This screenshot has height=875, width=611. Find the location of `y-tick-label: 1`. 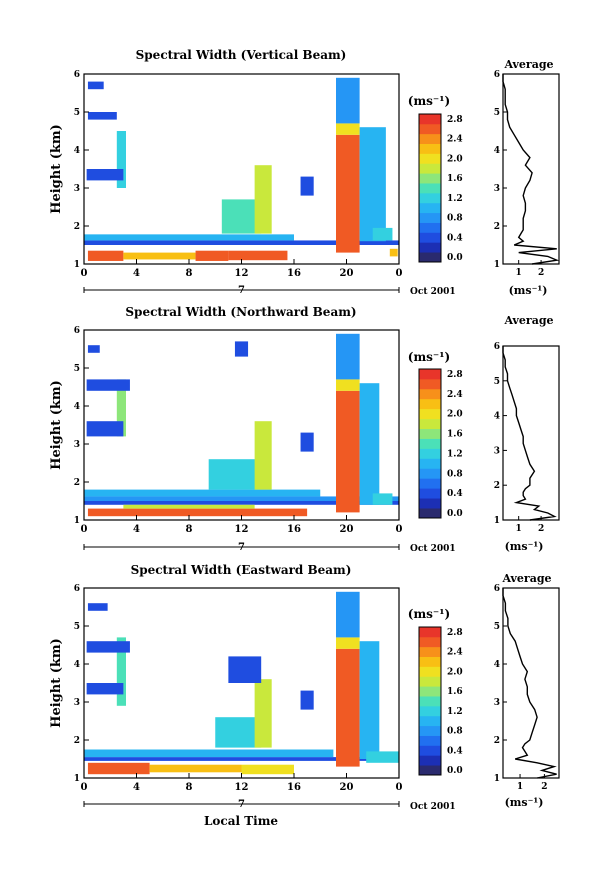

y-tick-label: 1 is located at coordinates (77, 521).